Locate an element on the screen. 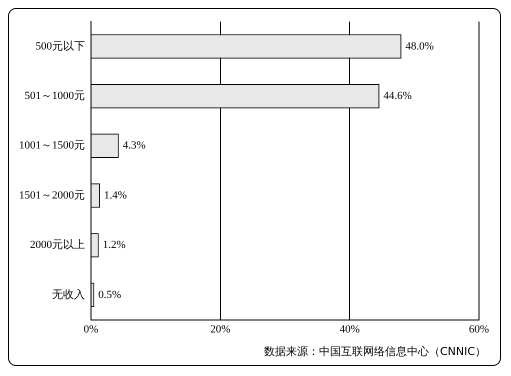 Image resolution: width=511 pixels, height=376 pixels. x-tick-label: 0% is located at coordinates (91, 329).